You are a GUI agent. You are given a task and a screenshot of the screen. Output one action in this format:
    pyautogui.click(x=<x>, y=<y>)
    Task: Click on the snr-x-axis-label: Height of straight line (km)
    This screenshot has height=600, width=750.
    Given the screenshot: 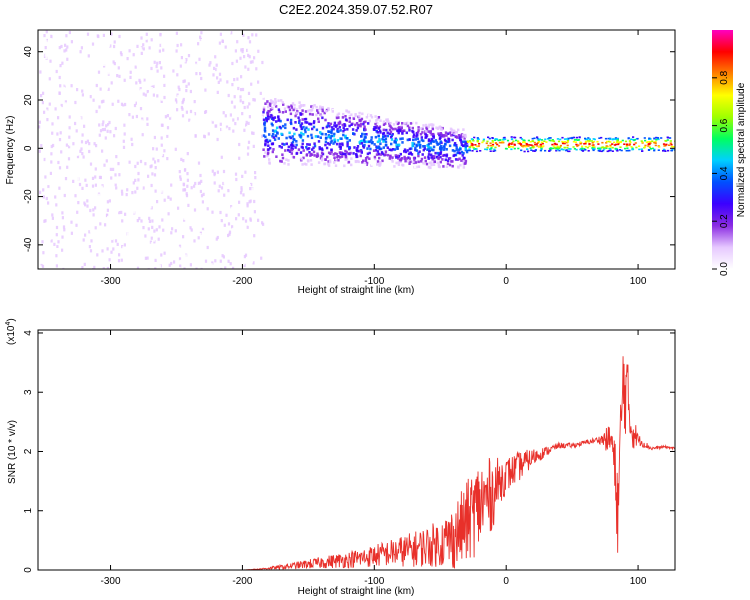 What is the action you would take?
    pyautogui.click(x=356, y=591)
    